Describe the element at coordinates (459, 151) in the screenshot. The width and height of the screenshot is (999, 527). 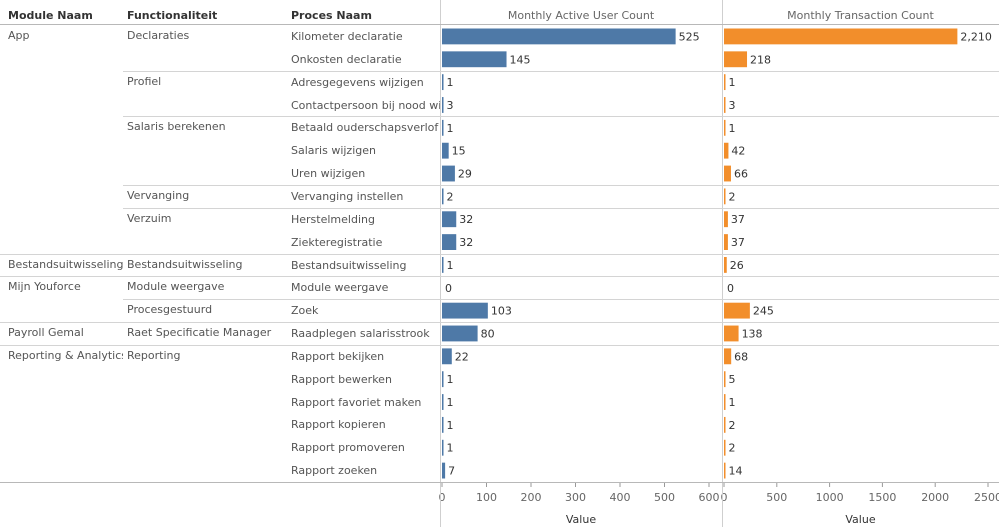
I see `bar-value-label: 15` at that location.